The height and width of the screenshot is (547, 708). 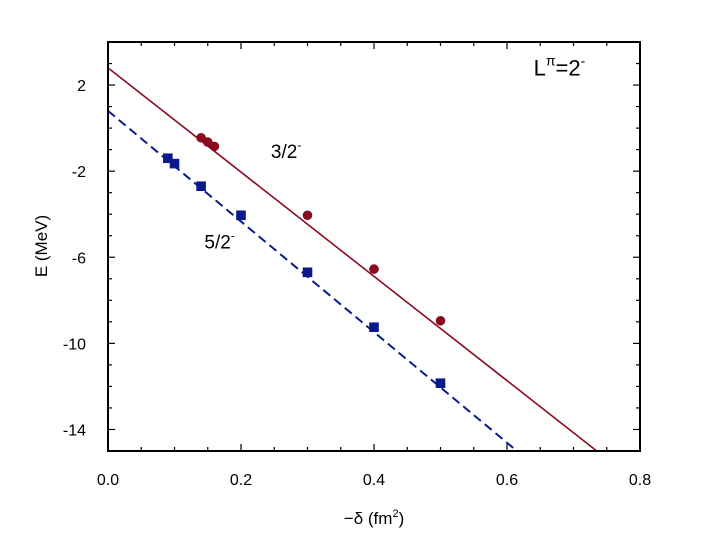 I want to click on y-tick-label-1: -2, so click(x=79, y=172).